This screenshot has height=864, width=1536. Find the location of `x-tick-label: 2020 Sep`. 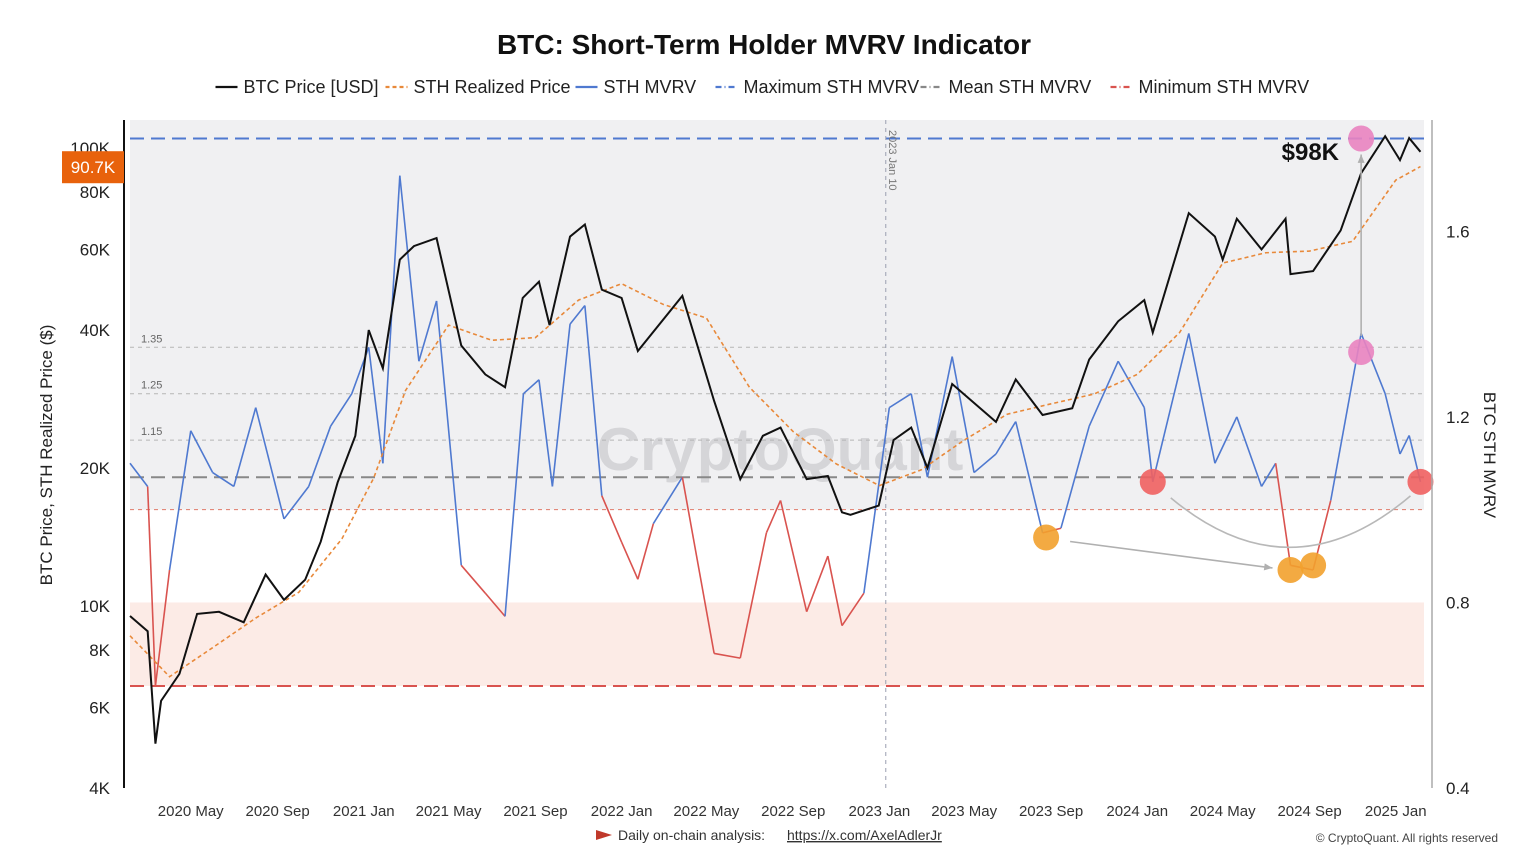

x-tick-label: 2020 Sep is located at coordinates (278, 811).